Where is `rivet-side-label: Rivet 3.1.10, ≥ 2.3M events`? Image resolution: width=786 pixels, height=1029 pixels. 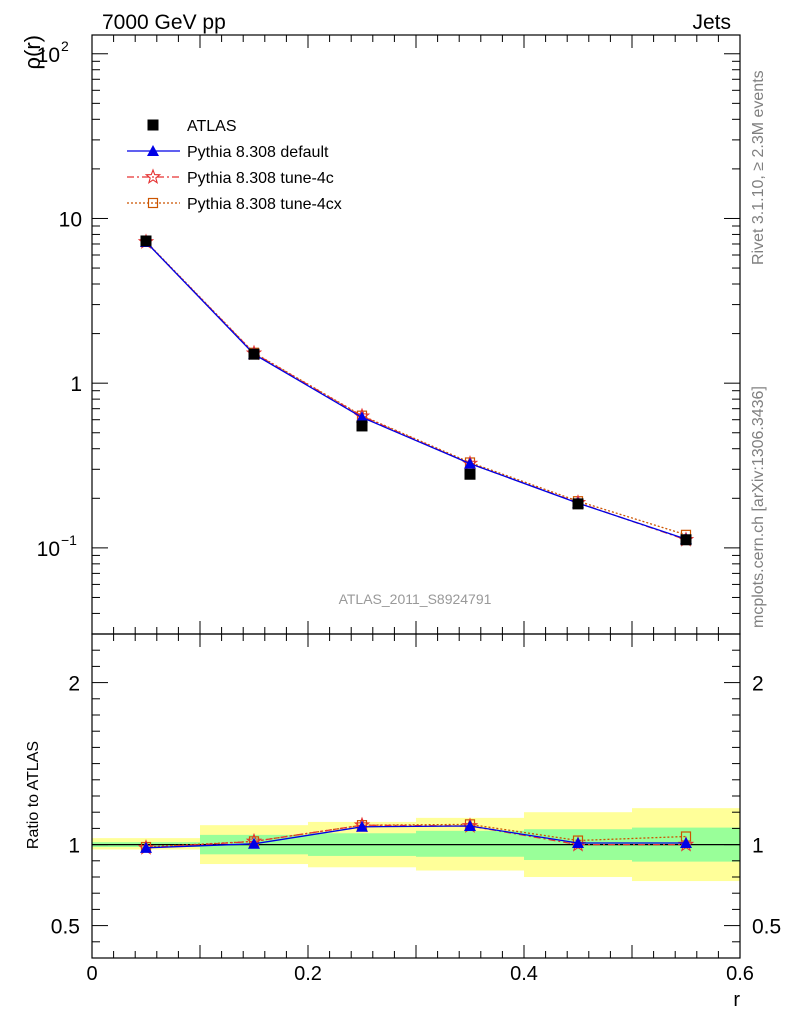
rivet-side-label: Rivet 3.1.10, ≥ 2.3M events is located at coordinates (758, 167).